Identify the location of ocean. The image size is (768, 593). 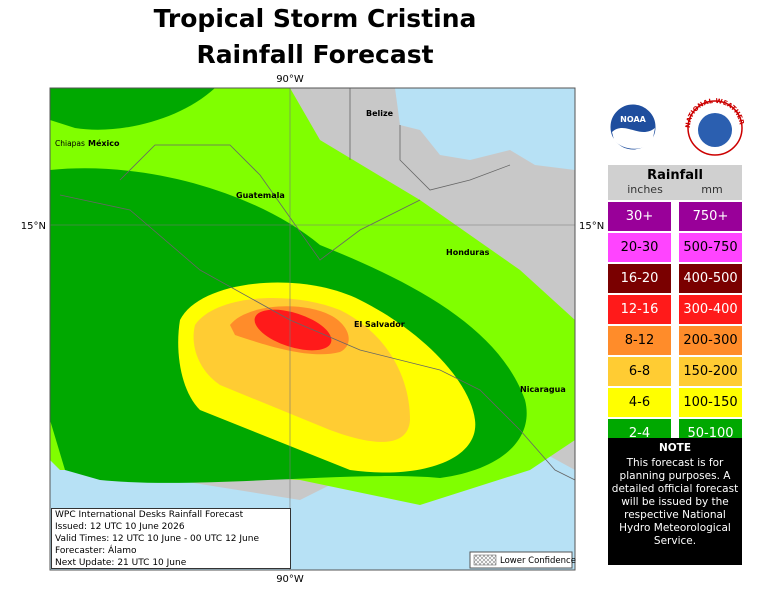
(485, 129).